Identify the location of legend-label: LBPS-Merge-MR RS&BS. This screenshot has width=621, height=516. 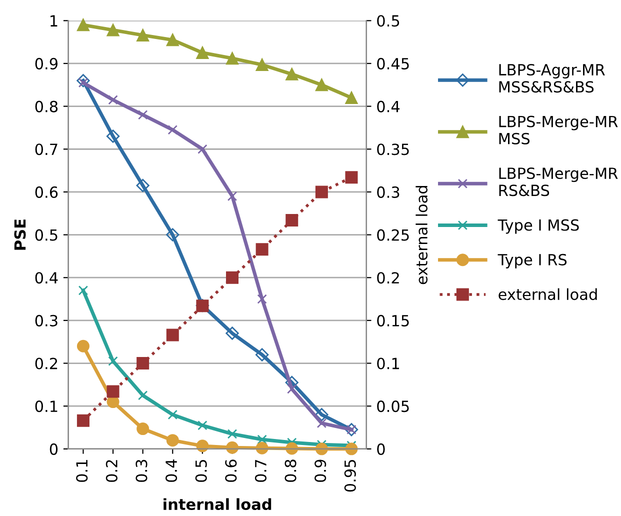
(558, 181).